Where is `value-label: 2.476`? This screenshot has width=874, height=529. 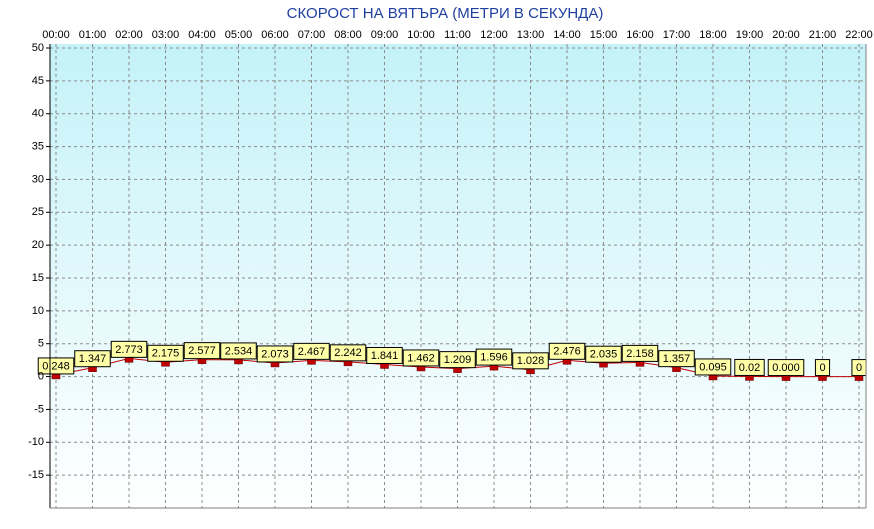 value-label: 2.476 is located at coordinates (567, 352).